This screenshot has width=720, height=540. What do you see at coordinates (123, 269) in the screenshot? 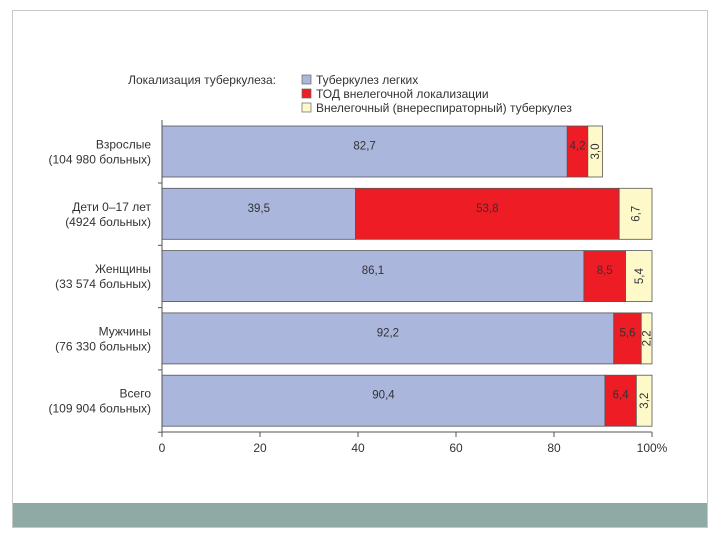
I see `category-label-3: Женщины` at bounding box center [123, 269].